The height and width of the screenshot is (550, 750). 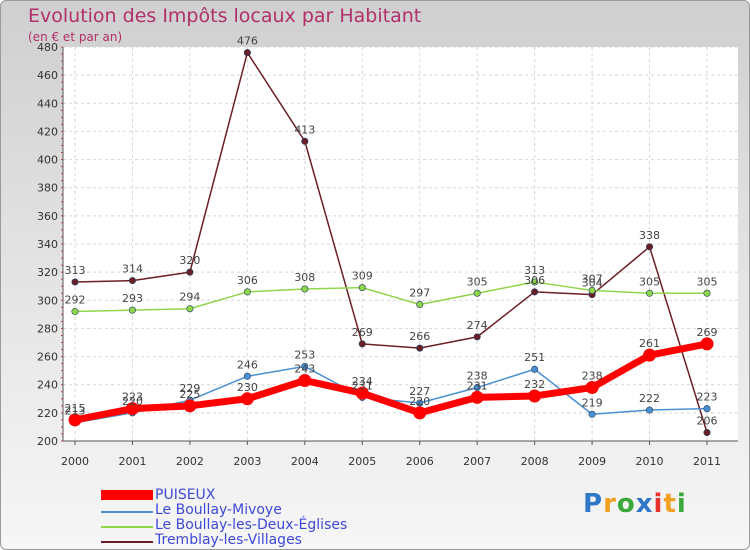 What do you see at coordinates (419, 336) in the screenshot?
I see `data-label-tremblay-les-villages: 266` at bounding box center [419, 336].